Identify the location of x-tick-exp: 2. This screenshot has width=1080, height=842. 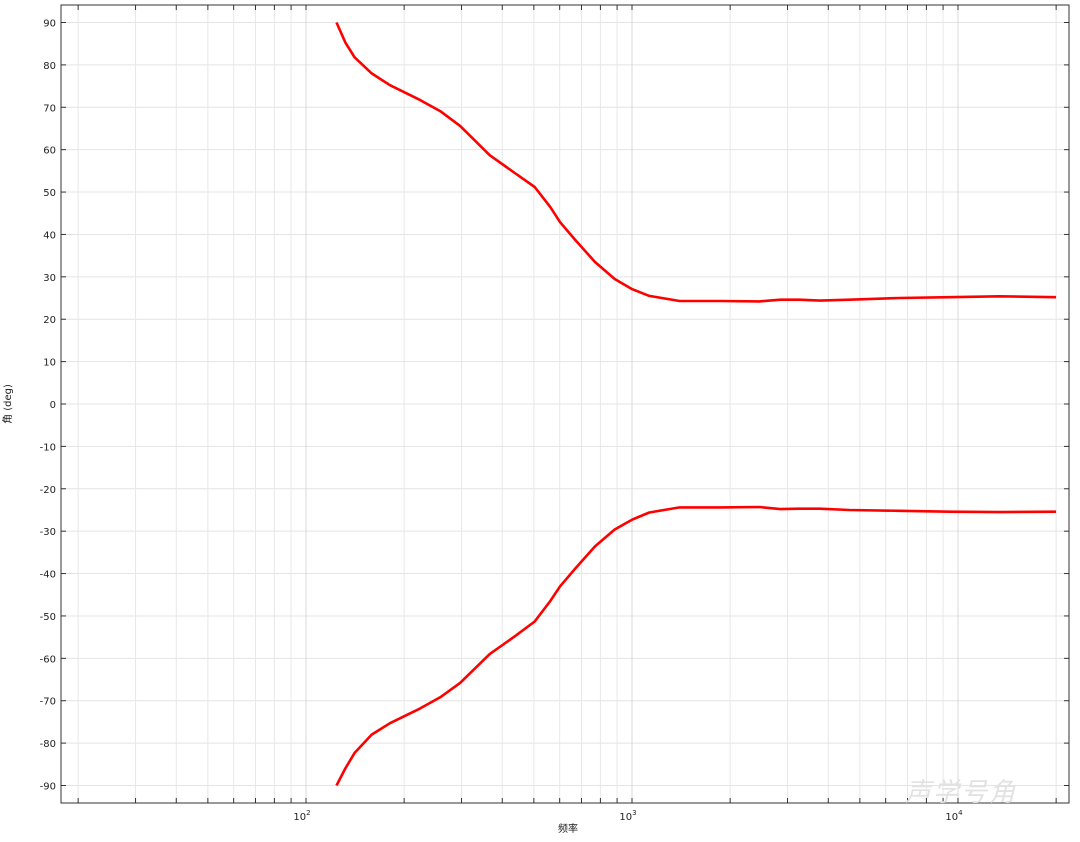
(308, 813).